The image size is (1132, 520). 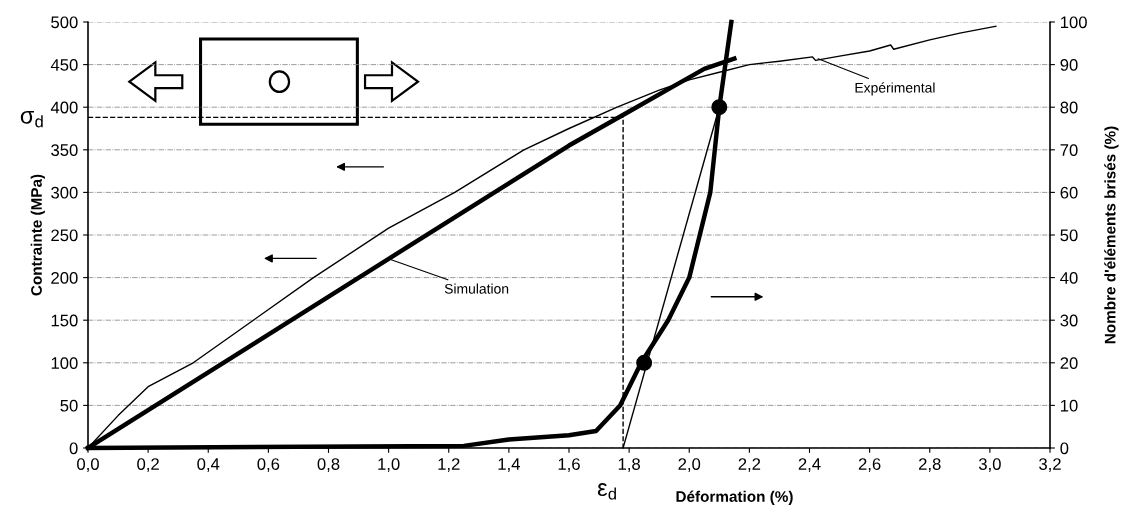 What do you see at coordinates (509, 465) in the screenshot?
I see `x-tick-label: 1,4` at bounding box center [509, 465].